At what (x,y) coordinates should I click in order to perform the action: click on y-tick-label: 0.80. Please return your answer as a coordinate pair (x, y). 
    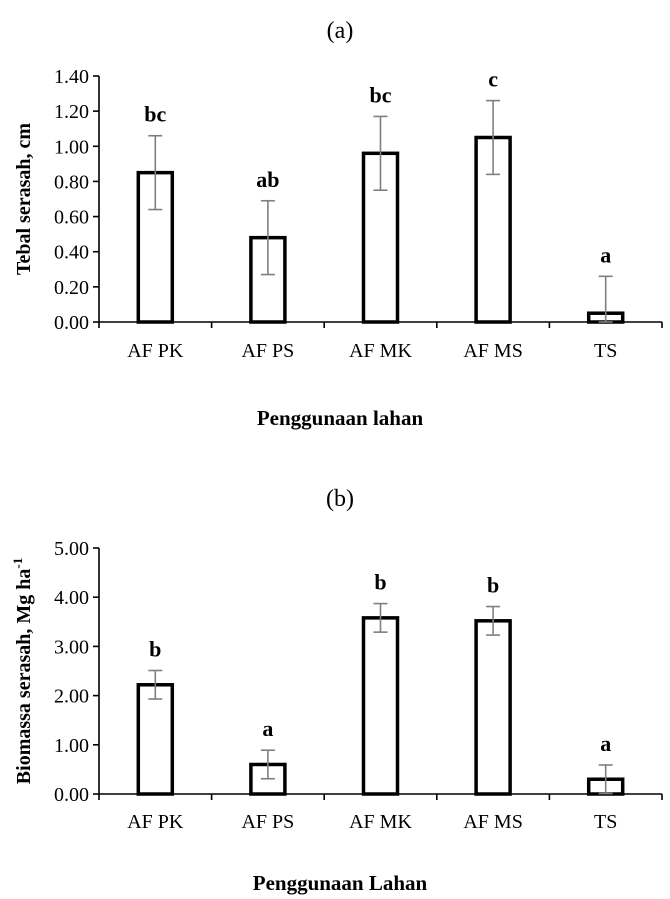
    Looking at the image, I should click on (71, 182).